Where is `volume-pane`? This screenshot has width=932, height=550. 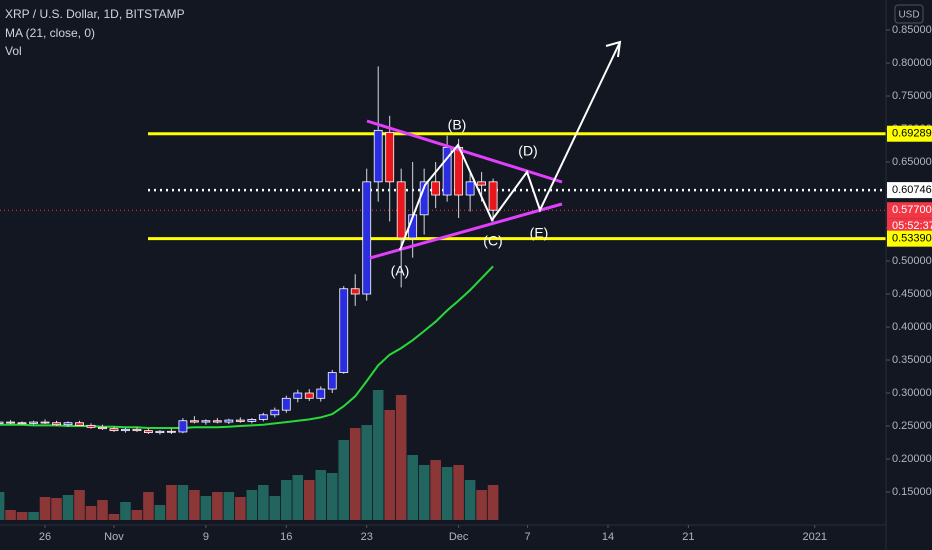 volume-pane is located at coordinates (249, 455).